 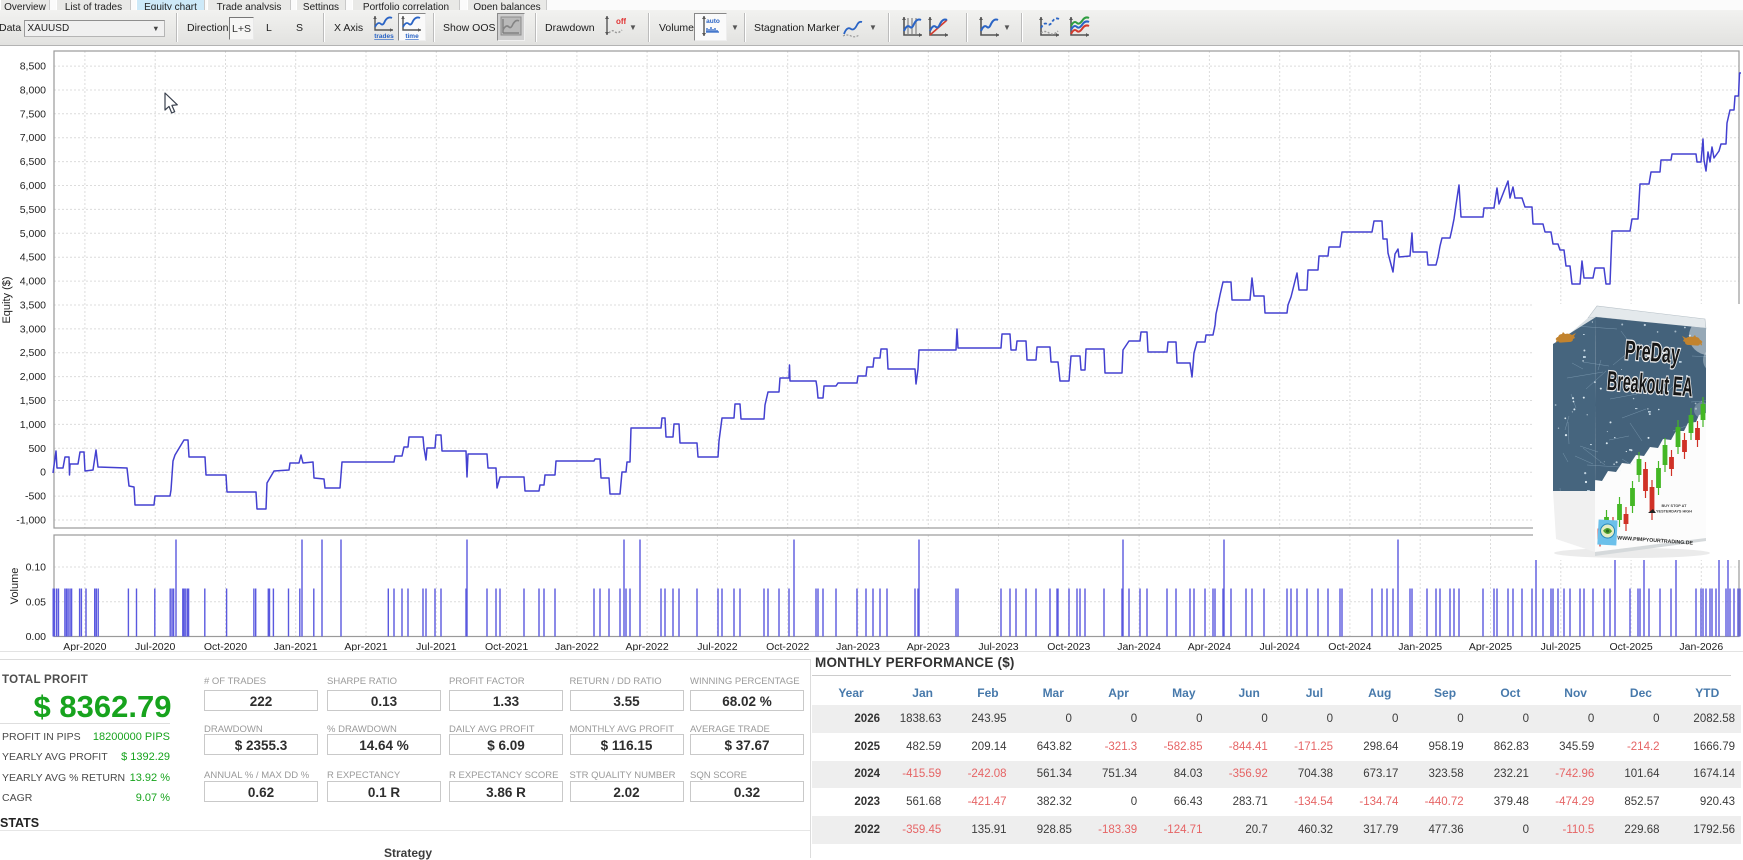 I want to click on svg-text: Jul-2023, so click(x=998, y=647).